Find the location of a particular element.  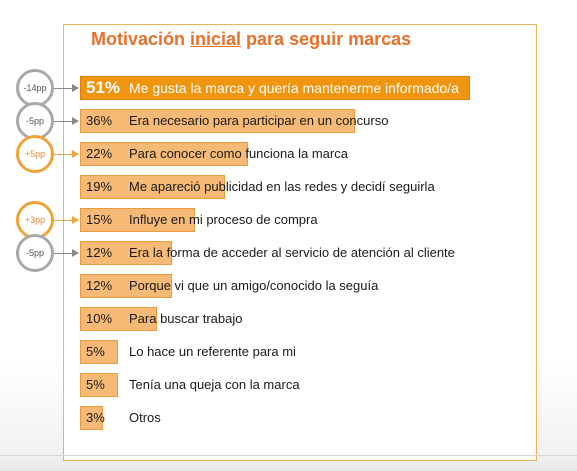

category-label: Para conocer como funciona la marca is located at coordinates (238, 153).